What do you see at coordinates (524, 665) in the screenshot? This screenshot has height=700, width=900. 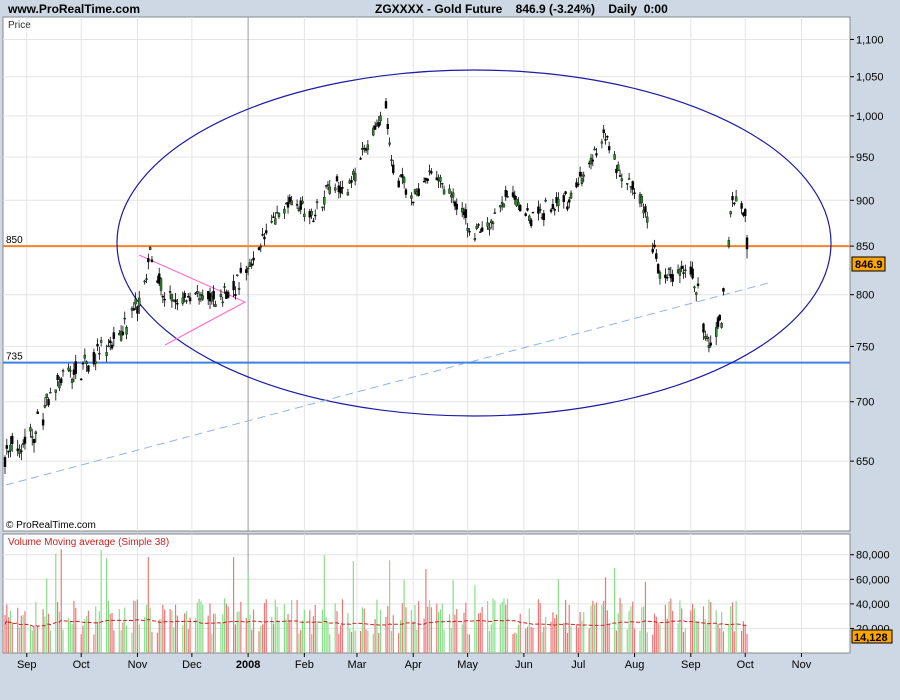 I see `time-tick-label: Jun` at bounding box center [524, 665].